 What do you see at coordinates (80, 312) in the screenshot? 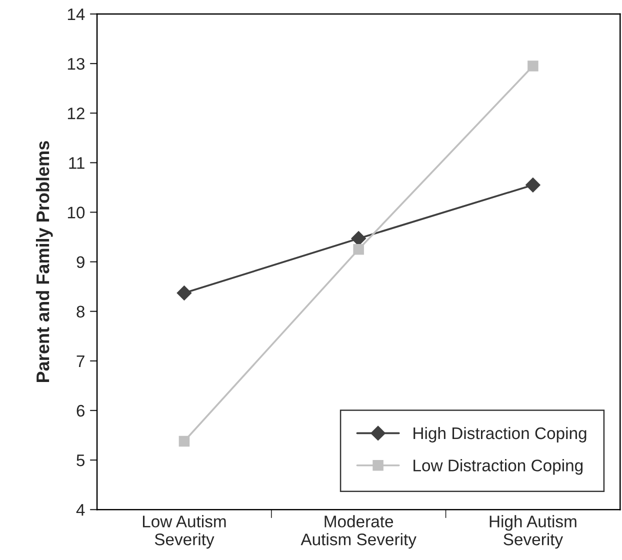
I see `y-tick-label: 8` at bounding box center [80, 312].